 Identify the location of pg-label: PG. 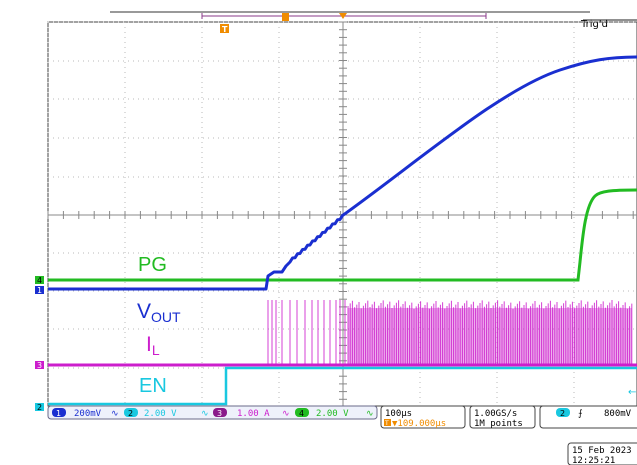
(152, 265).